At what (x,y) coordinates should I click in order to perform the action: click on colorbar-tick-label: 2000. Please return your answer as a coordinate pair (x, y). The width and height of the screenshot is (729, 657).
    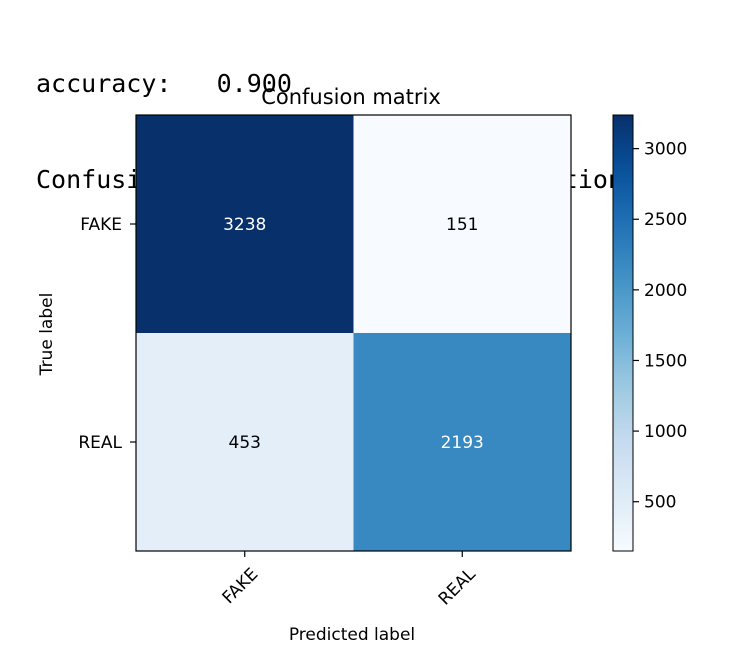
    Looking at the image, I should click on (665, 291).